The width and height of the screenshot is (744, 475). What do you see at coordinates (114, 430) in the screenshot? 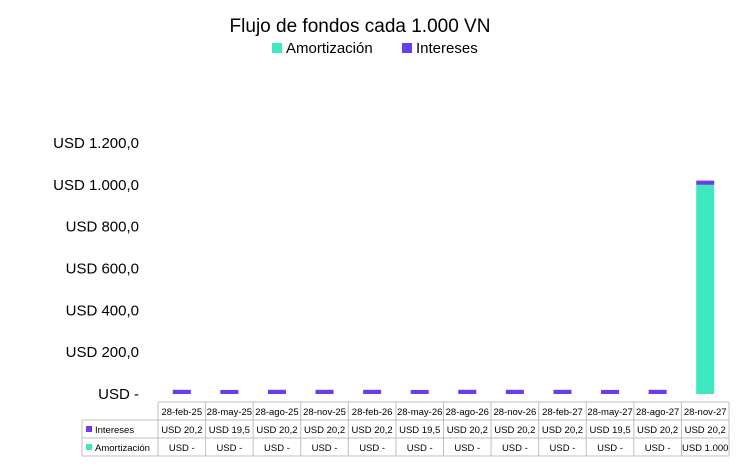
I see `table-row-label: Intereses` at bounding box center [114, 430].